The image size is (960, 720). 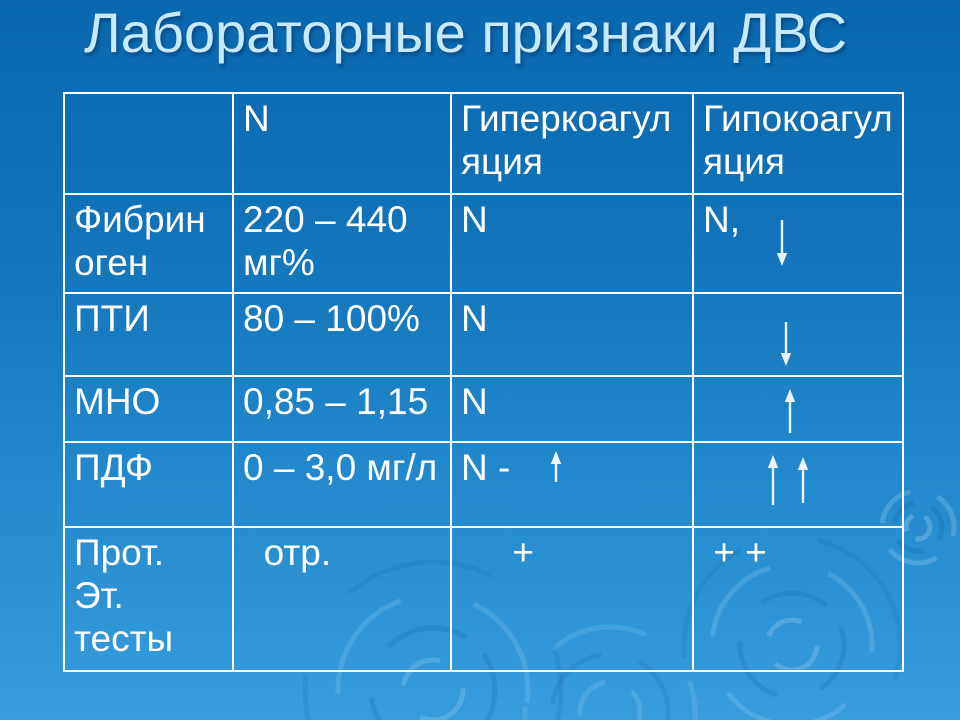 I want to click on table-cell-text: 220 – 440 мг%, so click(x=325, y=241).